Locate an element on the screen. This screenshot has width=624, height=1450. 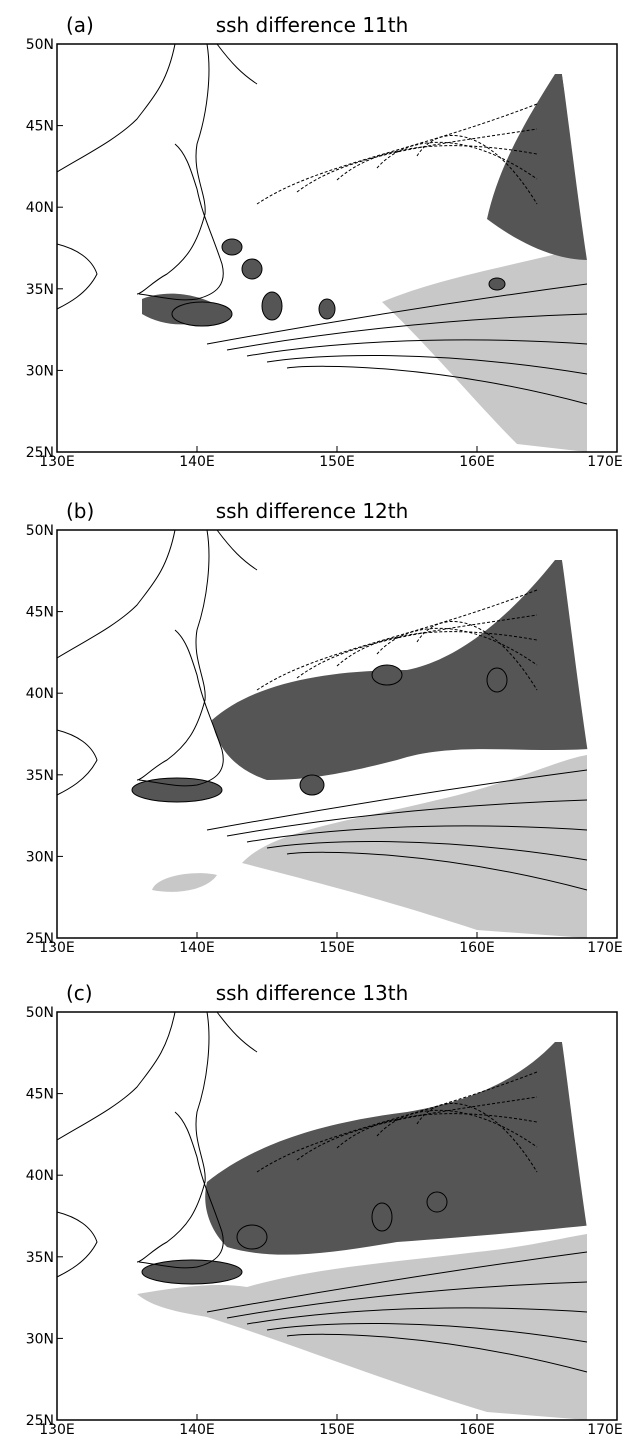
panel-label: (a) is located at coordinates (80, 25).